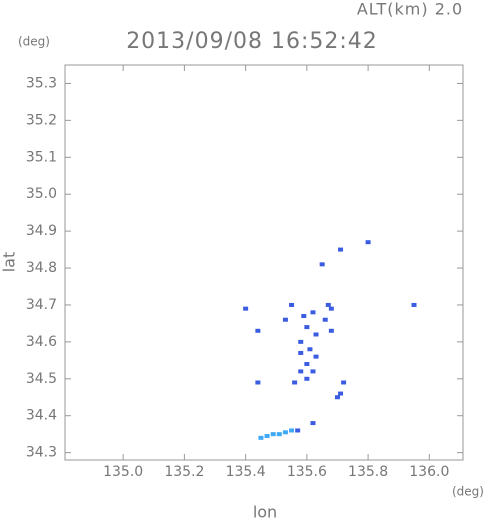 Image resolution: width=491 pixels, height=521 pixels. I want to click on x-tick-label: 135.8, so click(368, 472).